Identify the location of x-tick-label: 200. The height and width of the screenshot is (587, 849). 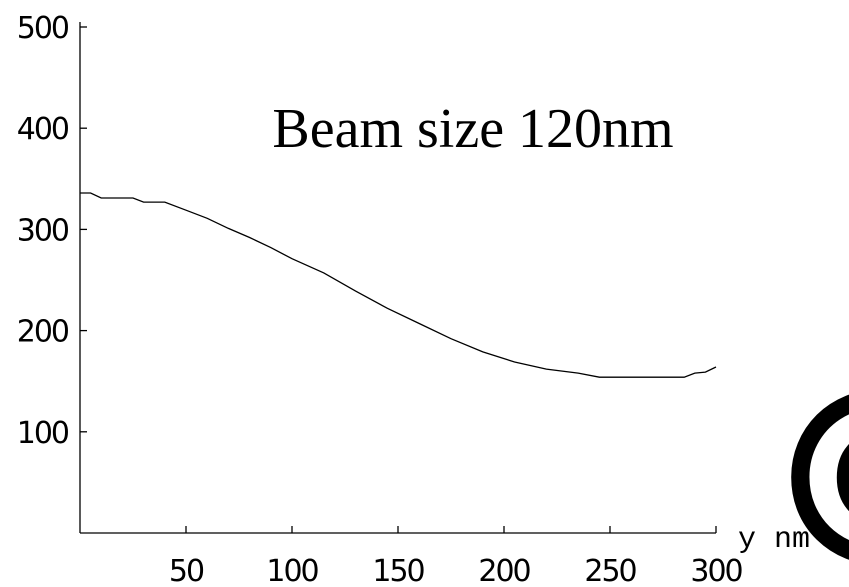
(504, 570).